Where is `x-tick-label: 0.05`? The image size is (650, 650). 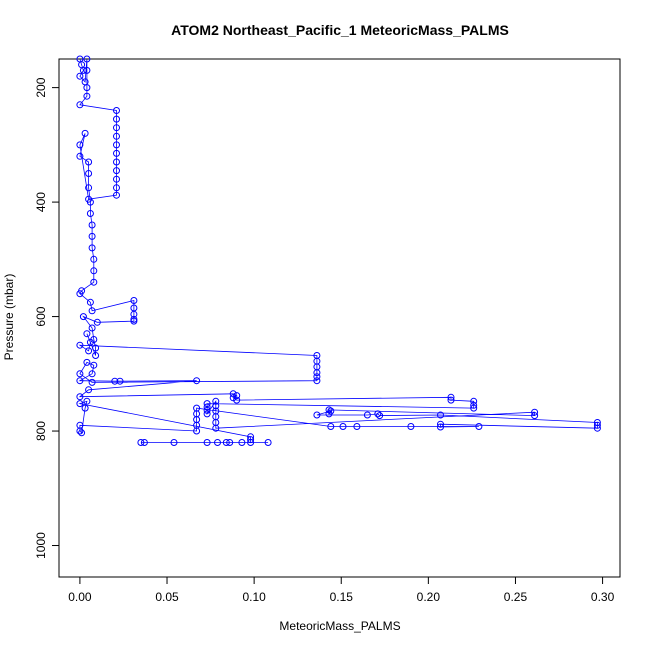
x-tick-label: 0.05 is located at coordinates (167, 597).